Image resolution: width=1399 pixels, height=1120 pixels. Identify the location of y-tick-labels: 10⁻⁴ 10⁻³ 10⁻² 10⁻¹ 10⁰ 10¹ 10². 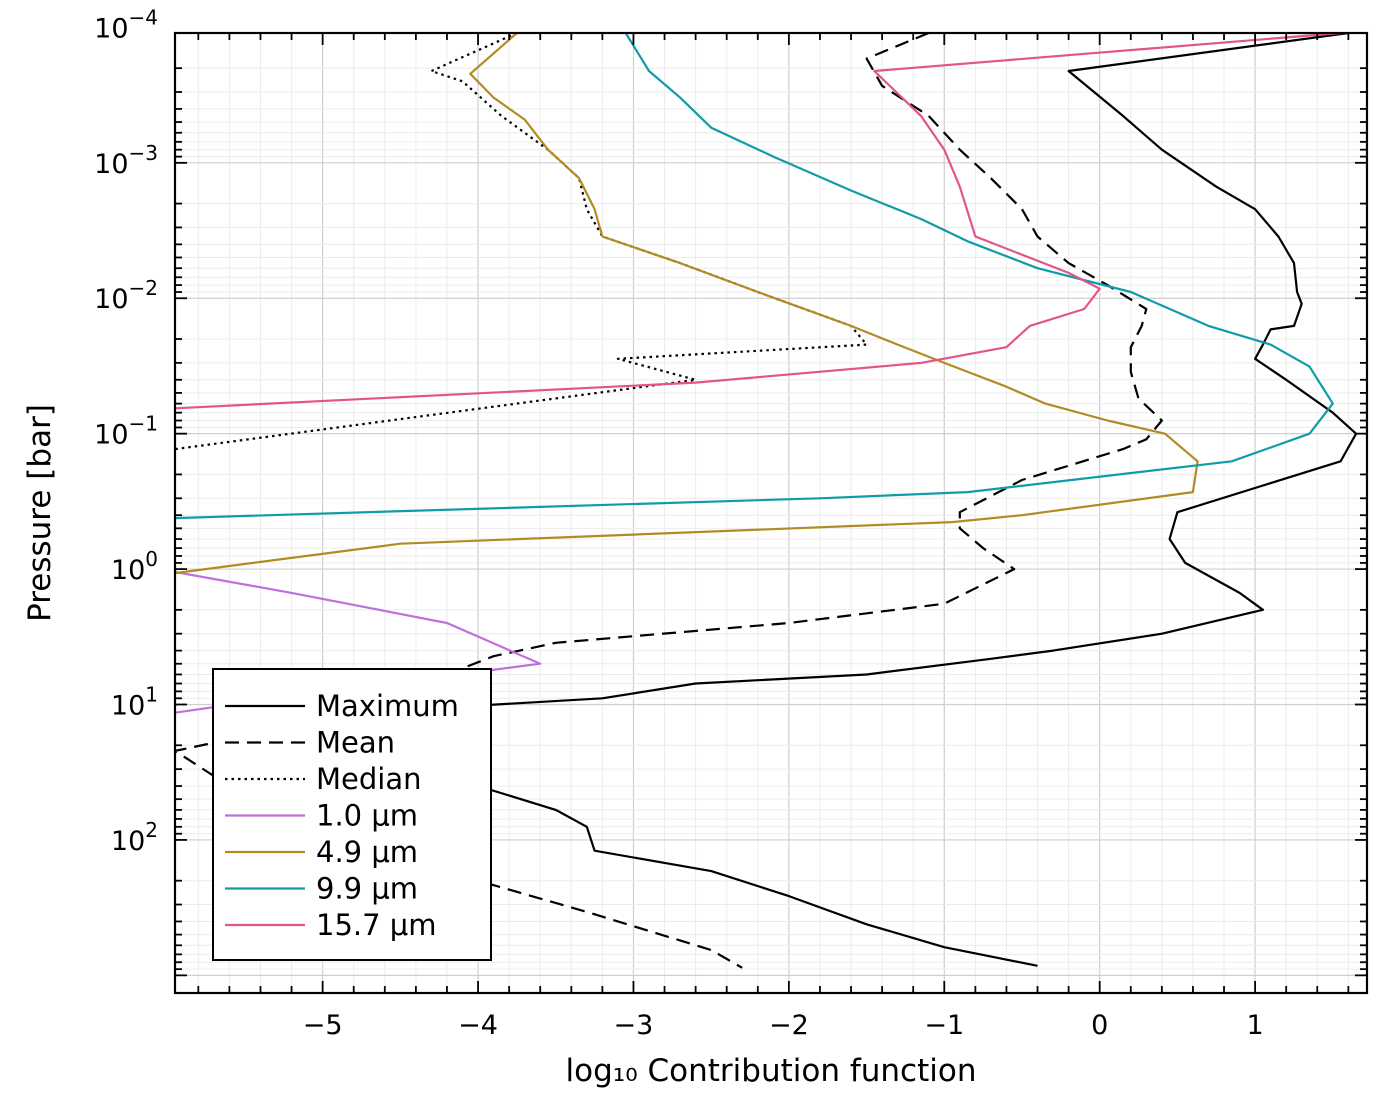
(126, 431).